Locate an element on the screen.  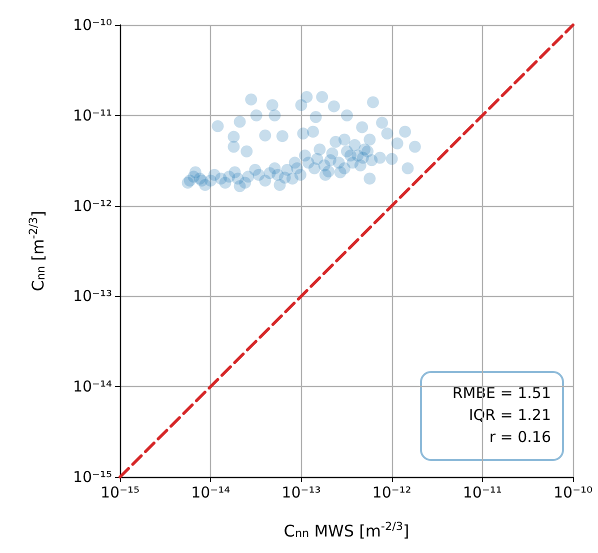
y-tick-label: 10⁻¹³ is located at coordinates (92, 296).